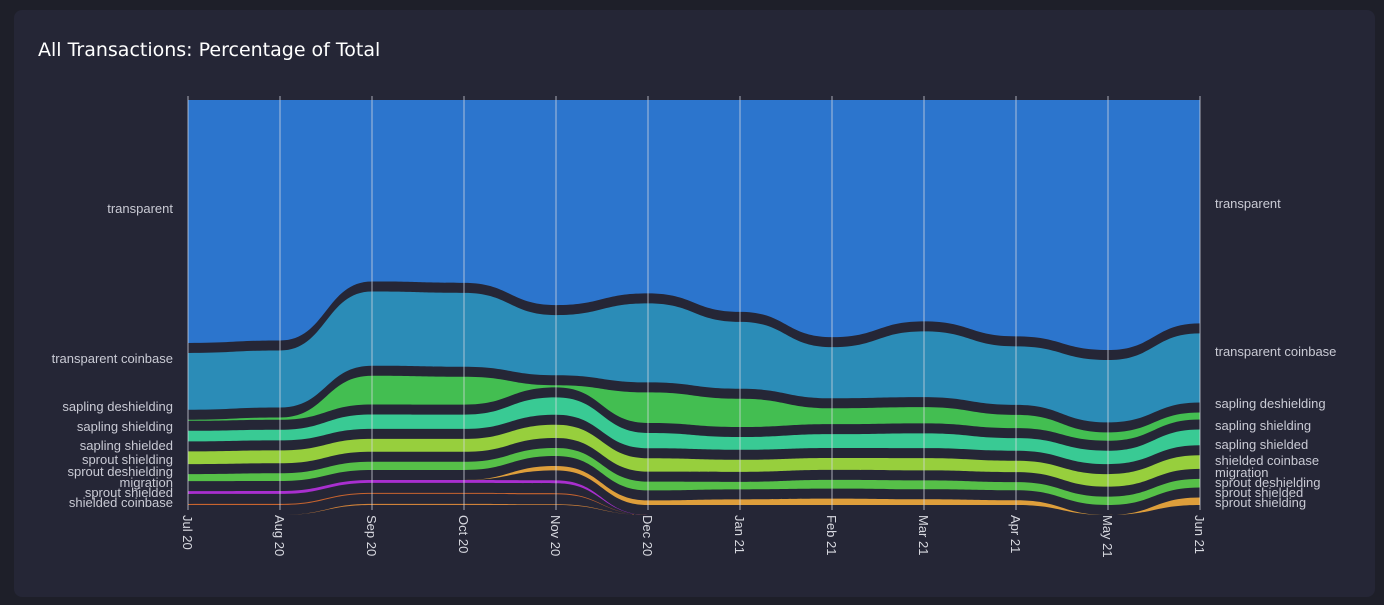 This screenshot has width=1384, height=605. What do you see at coordinates (1270, 403) in the screenshot?
I see `right-series-label: sapling deshielding` at bounding box center [1270, 403].